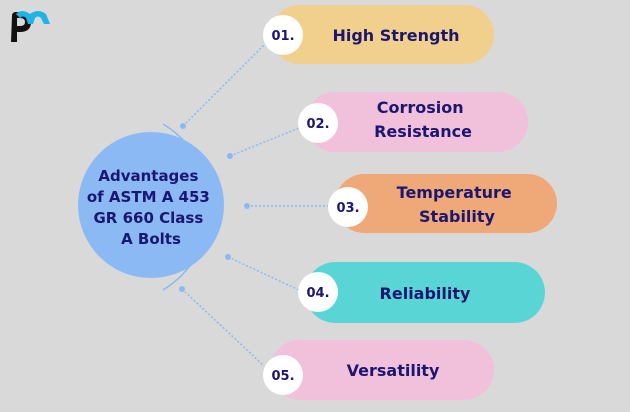 The image size is (630, 412). I want to click on center-line: of ASTM A 453, so click(148, 197).